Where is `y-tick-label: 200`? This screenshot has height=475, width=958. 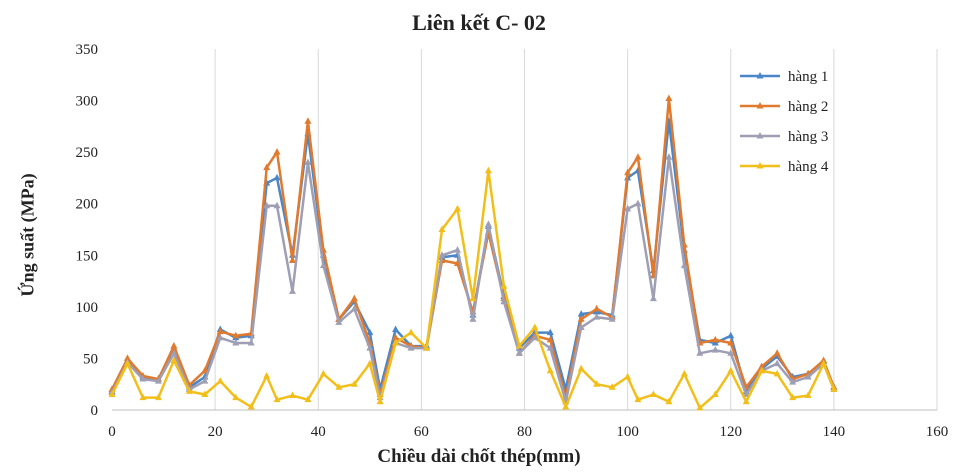 y-tick-label: 200 is located at coordinates (87, 205).